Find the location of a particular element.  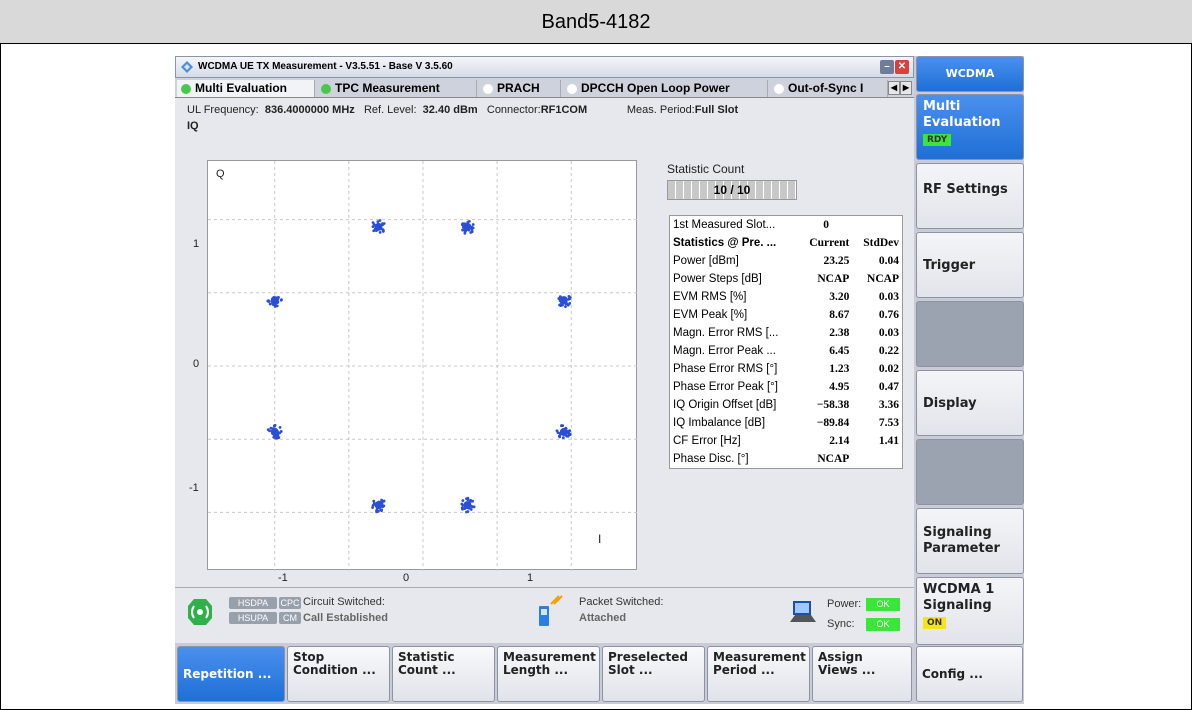

y-tick-label: -1 is located at coordinates (194, 488).